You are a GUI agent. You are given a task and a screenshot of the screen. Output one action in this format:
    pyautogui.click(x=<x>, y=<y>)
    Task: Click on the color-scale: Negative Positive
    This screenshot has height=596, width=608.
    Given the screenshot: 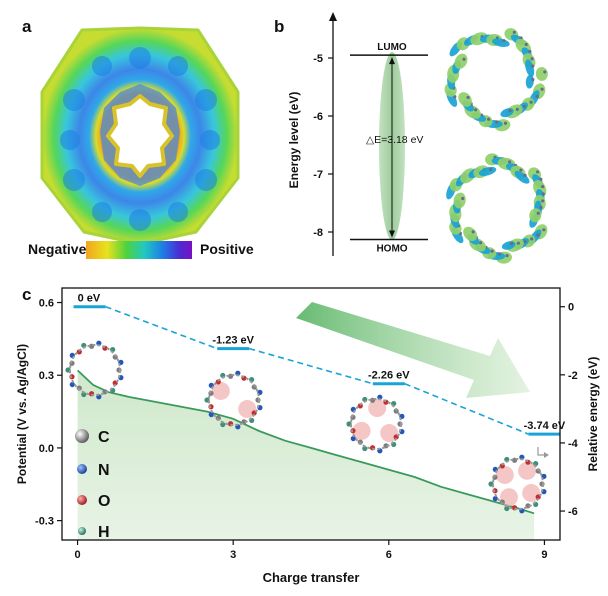 What is the action you would take?
    pyautogui.click(x=141, y=250)
    